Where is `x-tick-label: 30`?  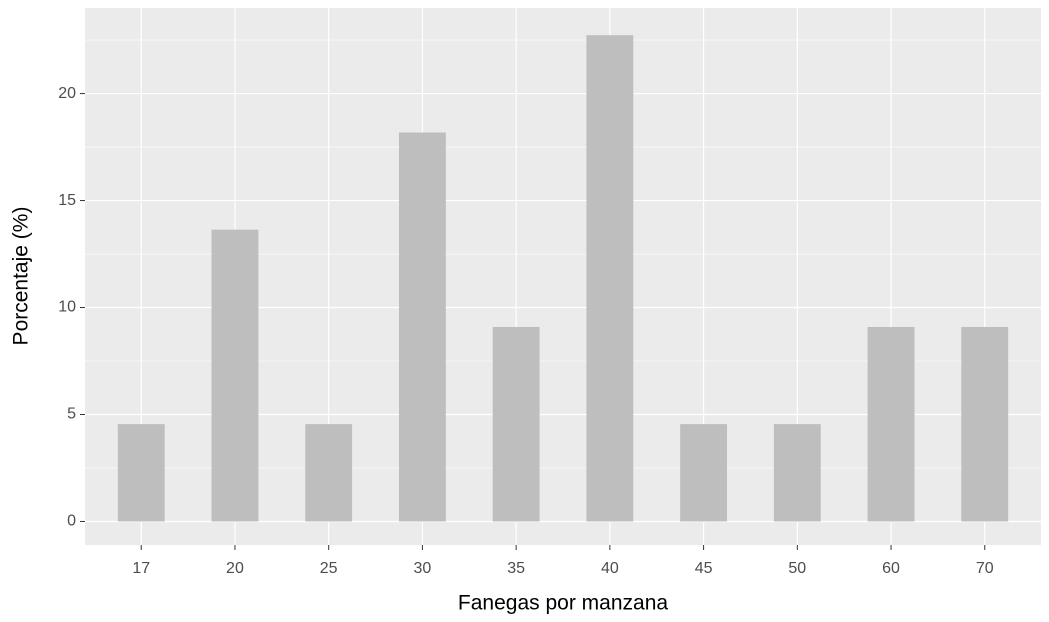
x-tick-label: 30 is located at coordinates (423, 568).